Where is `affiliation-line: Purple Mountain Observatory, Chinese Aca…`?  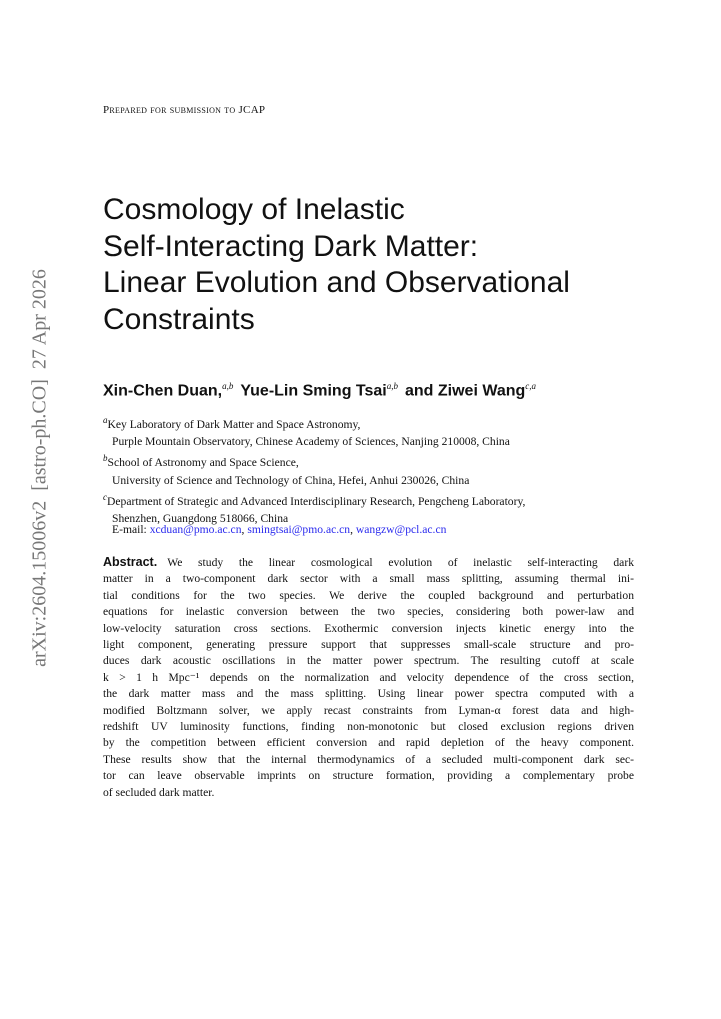 affiliation-line: Purple Mountain Observatory, Chinese Aca… is located at coordinates (314, 441).